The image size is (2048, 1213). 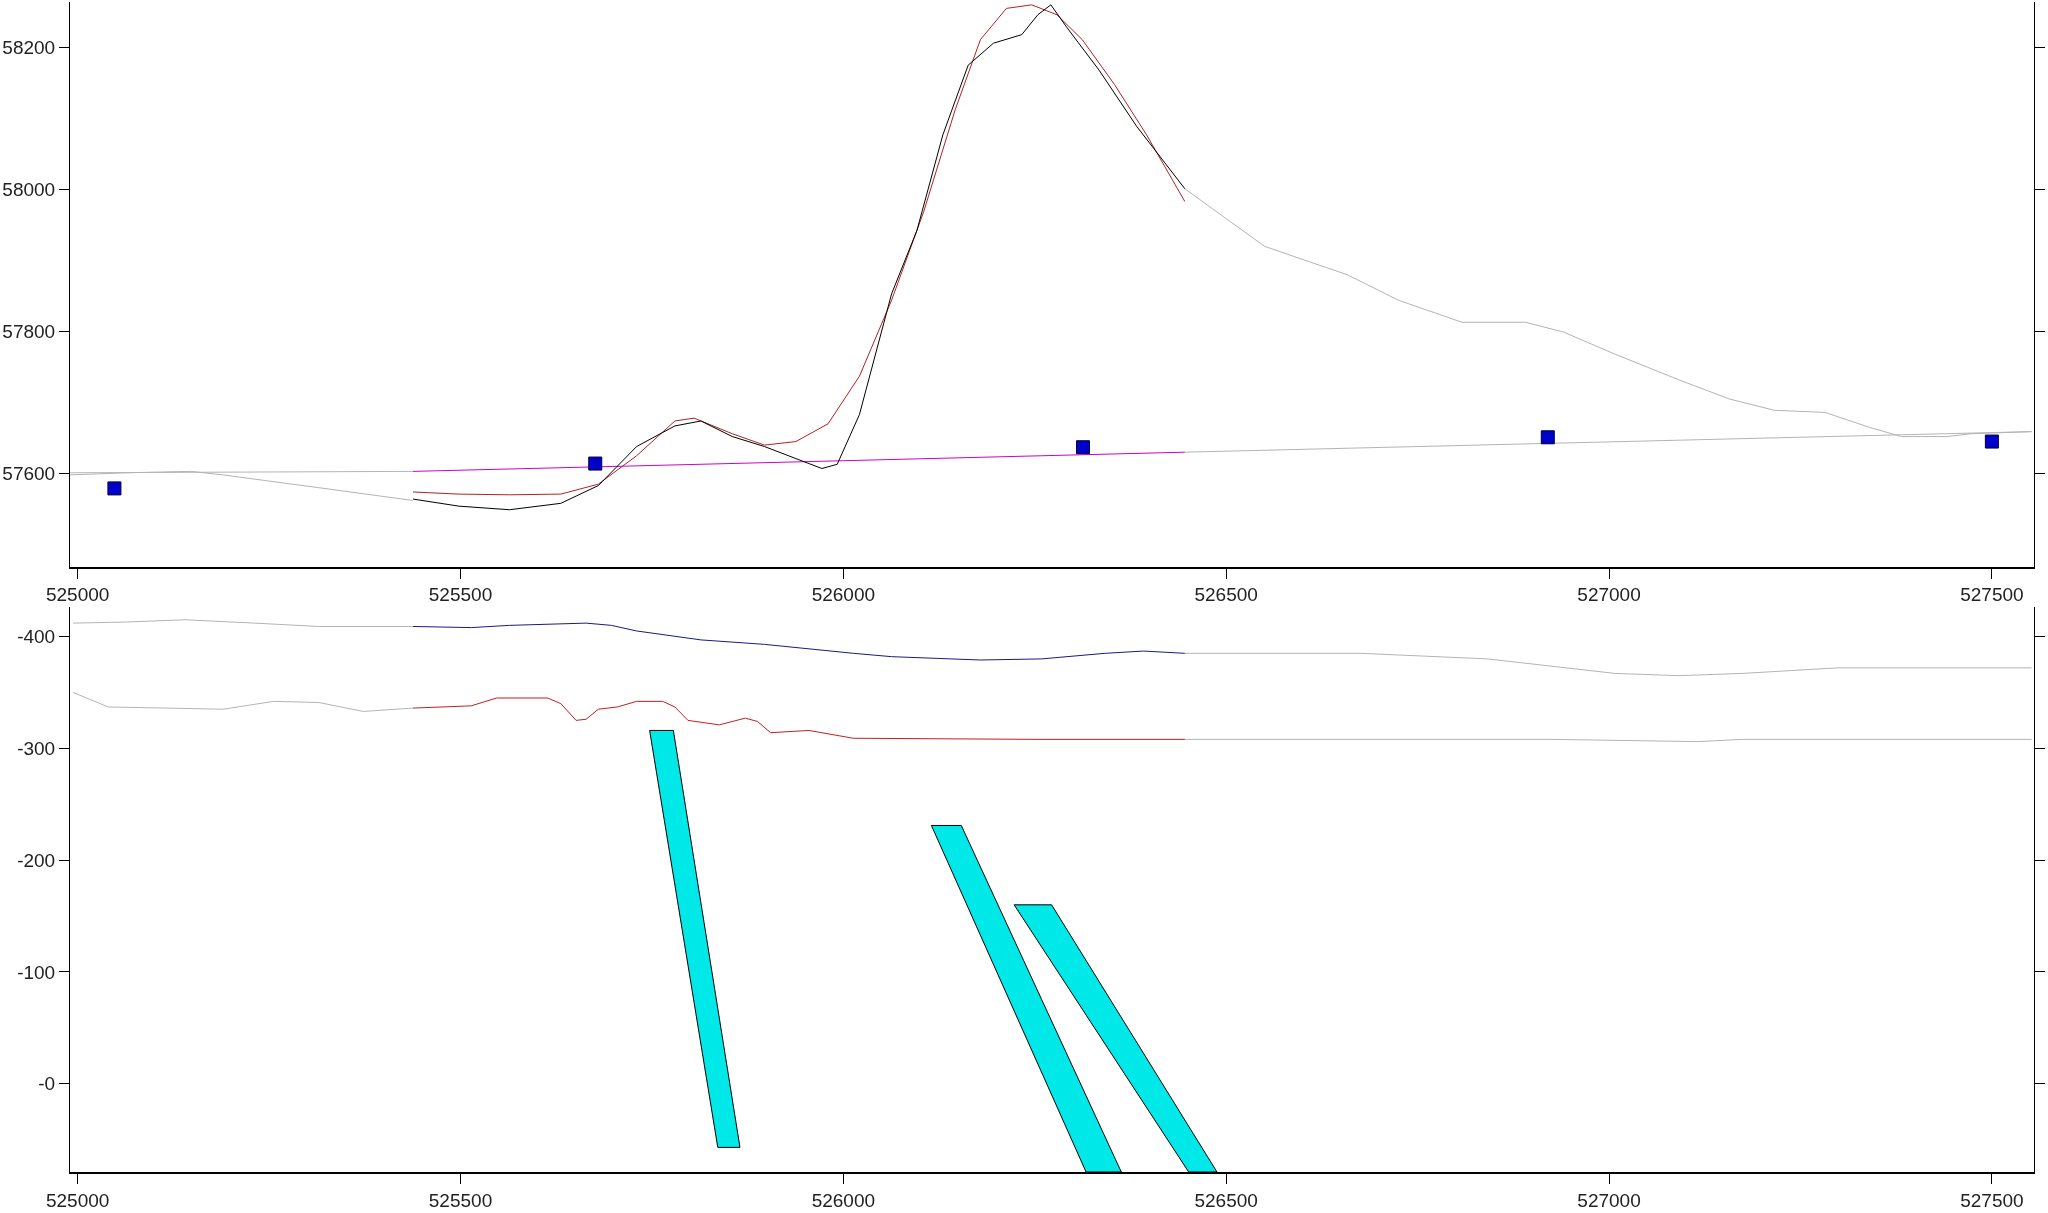 What do you see at coordinates (36, 860) in the screenshot?
I see `y-tick-label: -200` at bounding box center [36, 860].